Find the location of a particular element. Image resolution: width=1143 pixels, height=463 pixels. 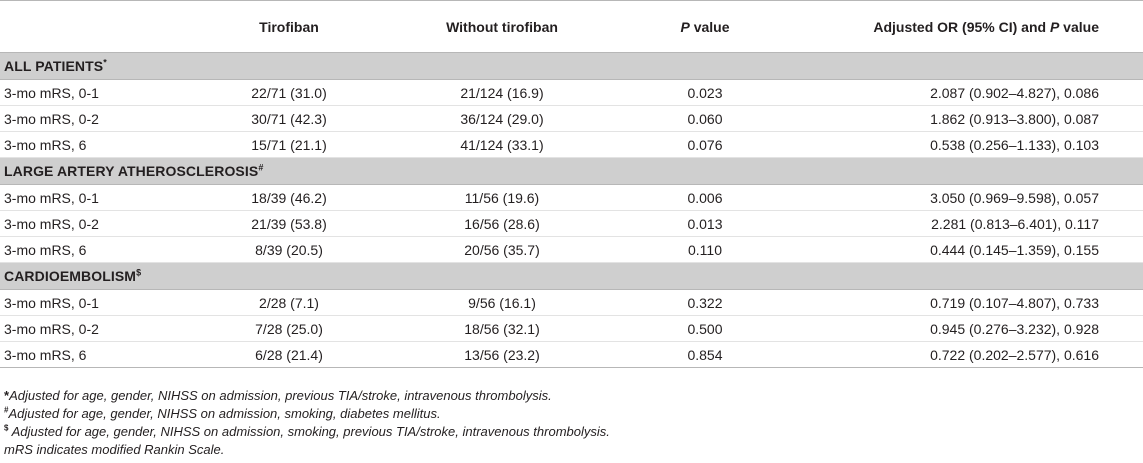

p-value: 0.023 is located at coordinates (705, 92).